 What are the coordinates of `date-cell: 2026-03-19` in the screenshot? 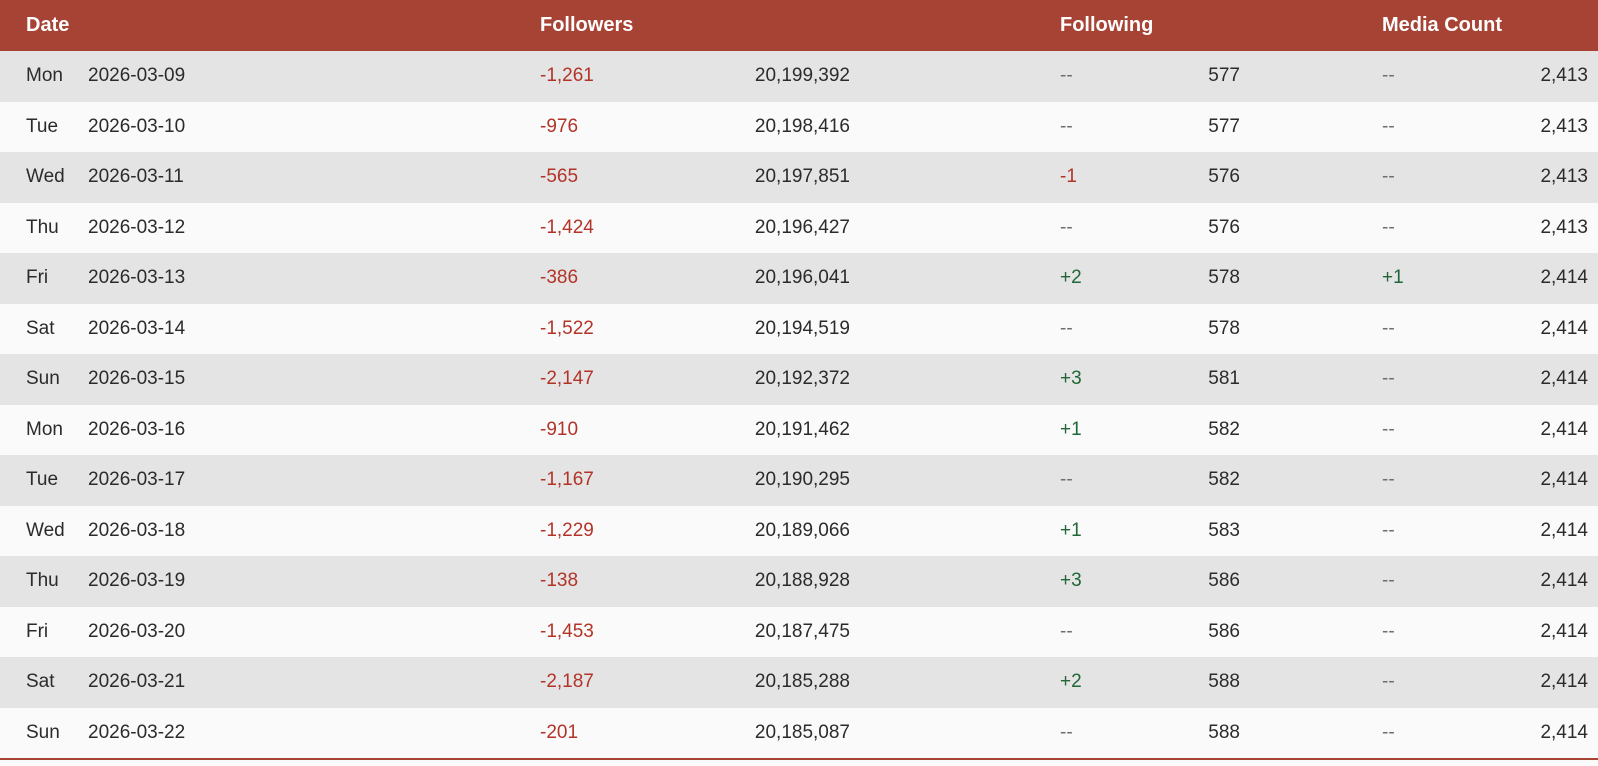 It's located at (137, 581).